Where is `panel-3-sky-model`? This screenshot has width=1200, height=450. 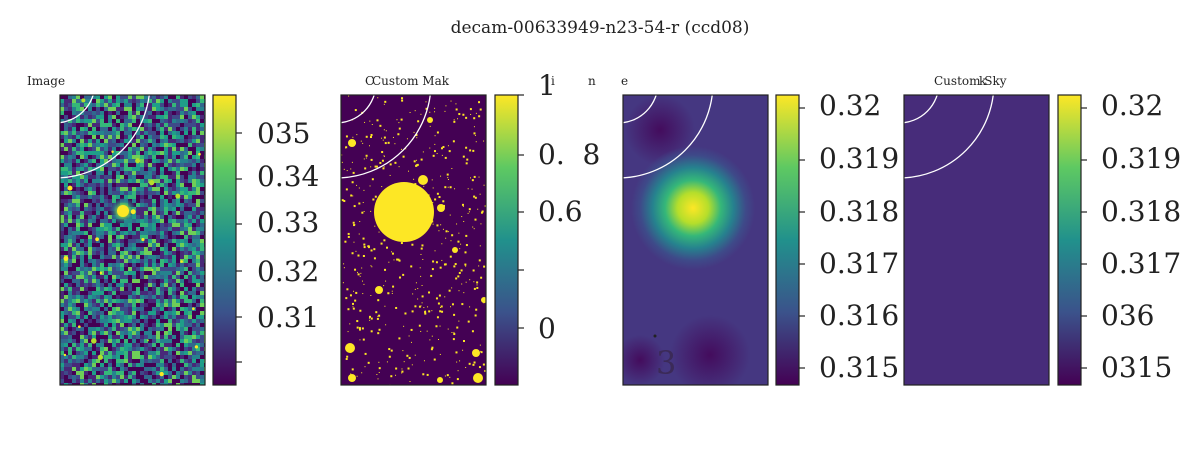
panel-3-sky-model is located at coordinates (695, 240).